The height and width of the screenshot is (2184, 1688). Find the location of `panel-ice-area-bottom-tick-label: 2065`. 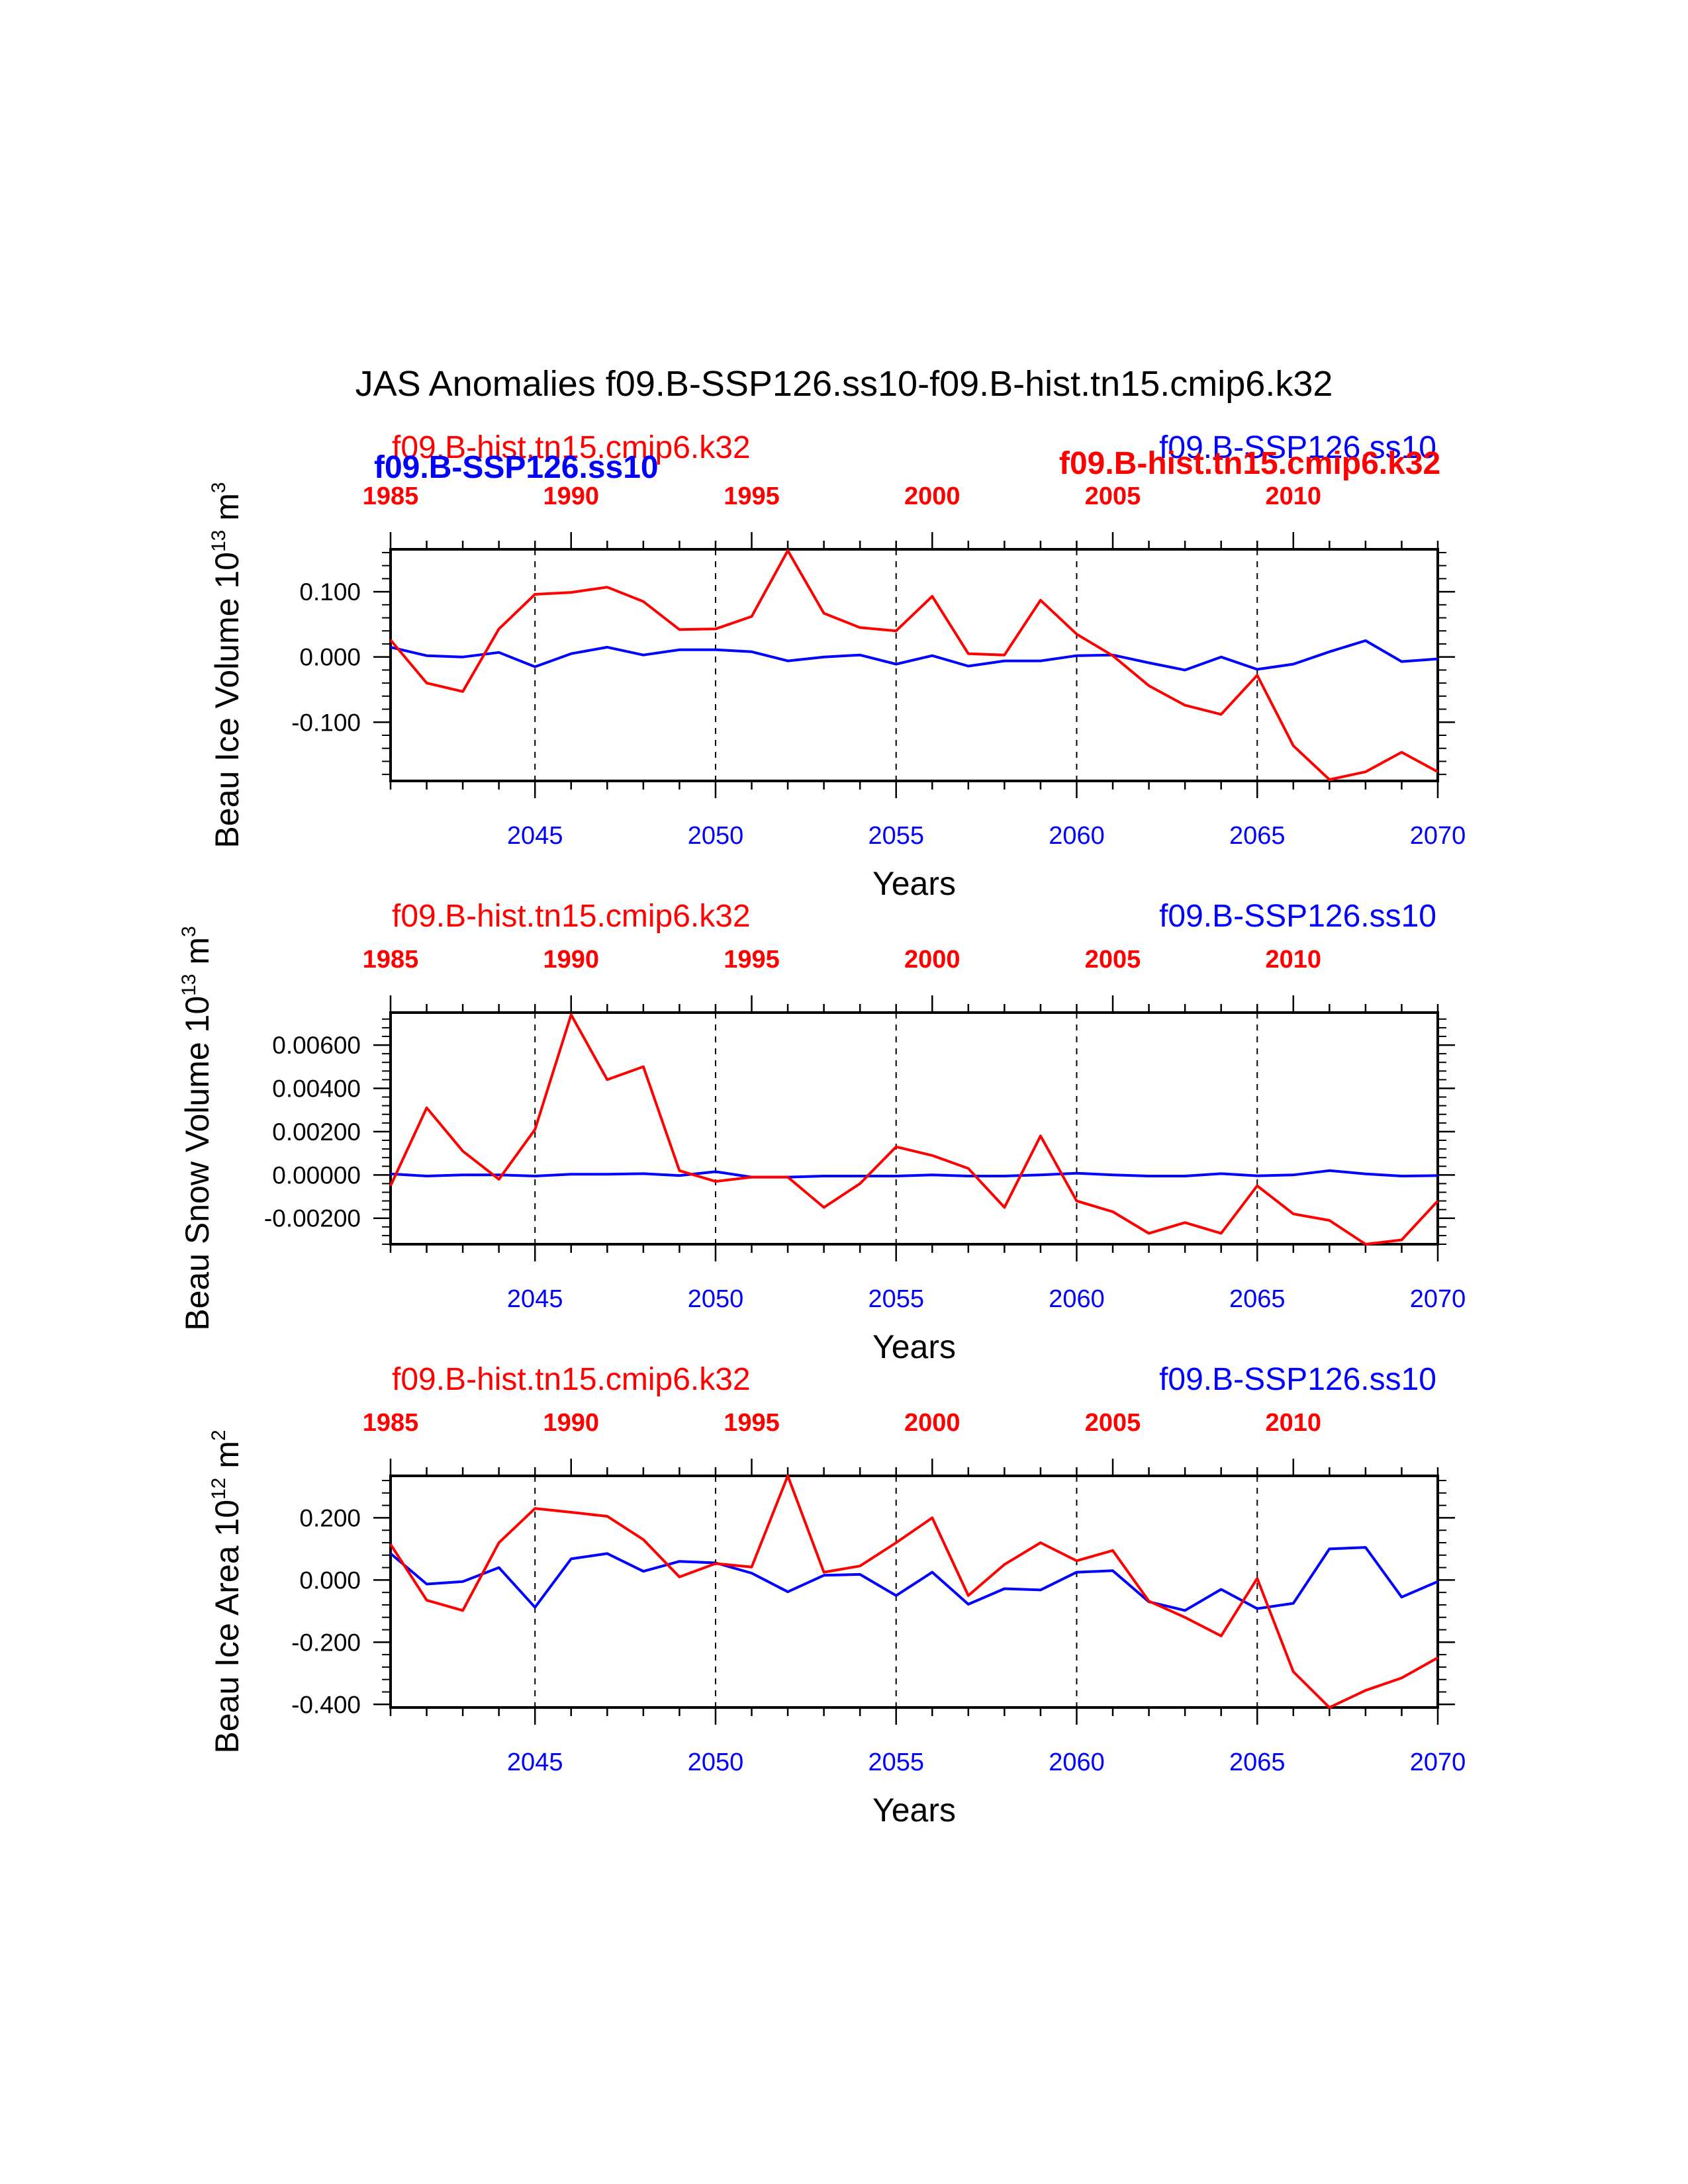

panel-ice-area-bottom-tick-label: 2065 is located at coordinates (1257, 1763).